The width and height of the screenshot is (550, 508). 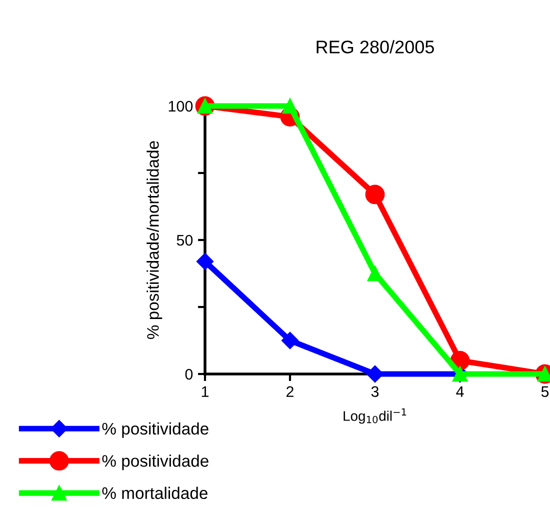 I want to click on y-tick-label: 100, so click(x=180, y=106).